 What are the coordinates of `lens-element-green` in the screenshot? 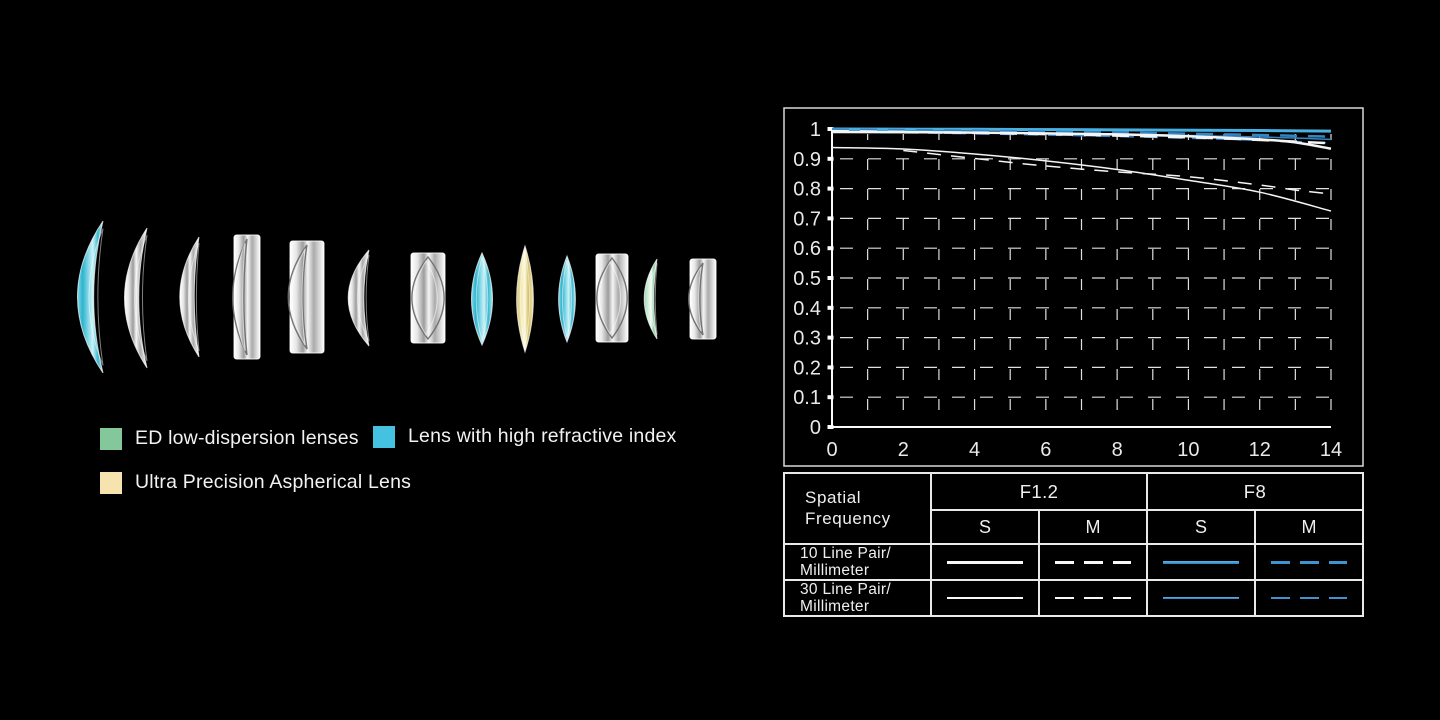 It's located at (650, 299).